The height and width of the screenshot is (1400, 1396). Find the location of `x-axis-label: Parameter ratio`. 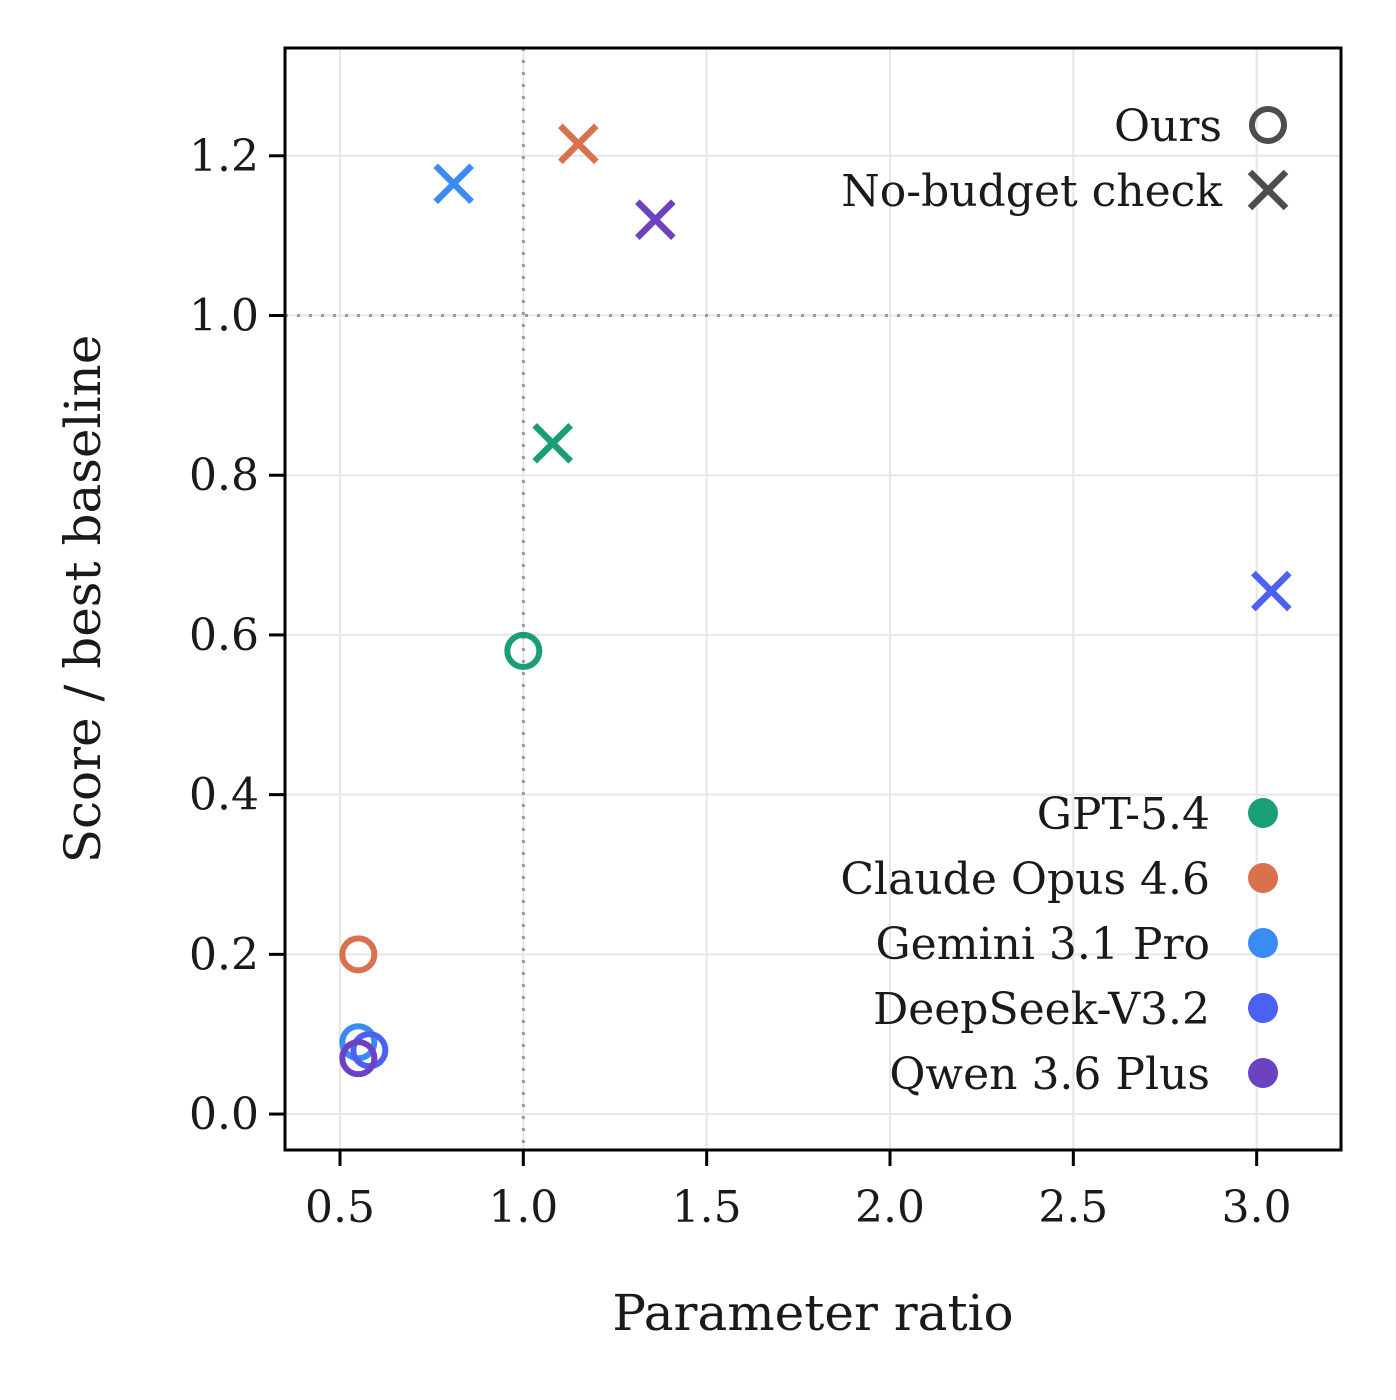

x-axis-label: Parameter ratio is located at coordinates (812, 1313).